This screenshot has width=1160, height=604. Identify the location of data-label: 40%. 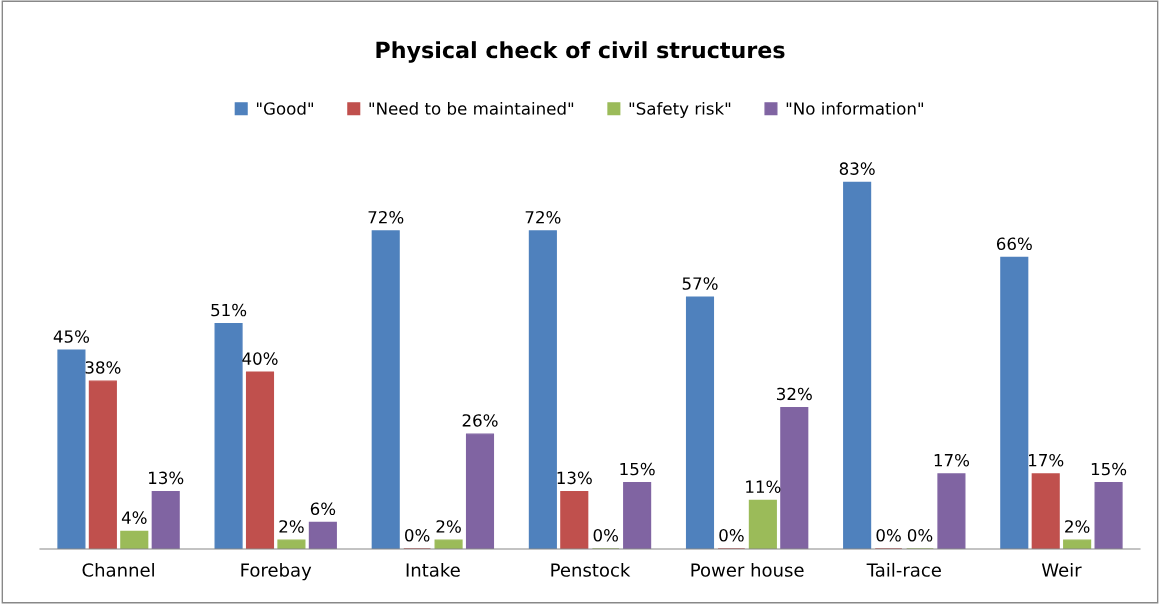
(260, 358).